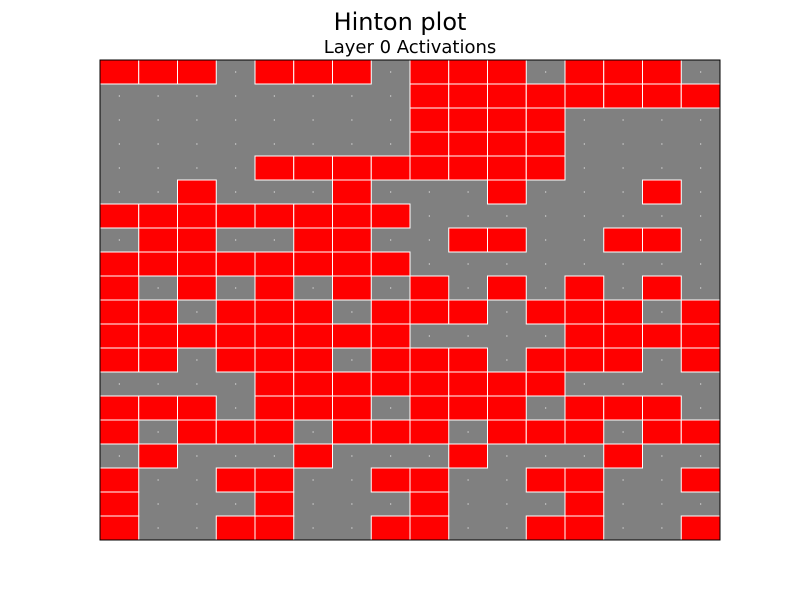 This screenshot has height=600, width=800. What do you see at coordinates (468, 168) in the screenshot?
I see `hinton-cell-r4-c9` at bounding box center [468, 168].